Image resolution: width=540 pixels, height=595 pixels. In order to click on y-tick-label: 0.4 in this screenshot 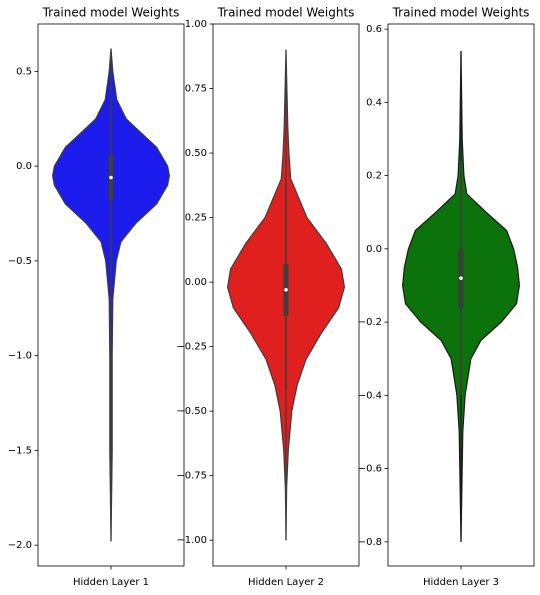, I will do `click(374, 102)`.